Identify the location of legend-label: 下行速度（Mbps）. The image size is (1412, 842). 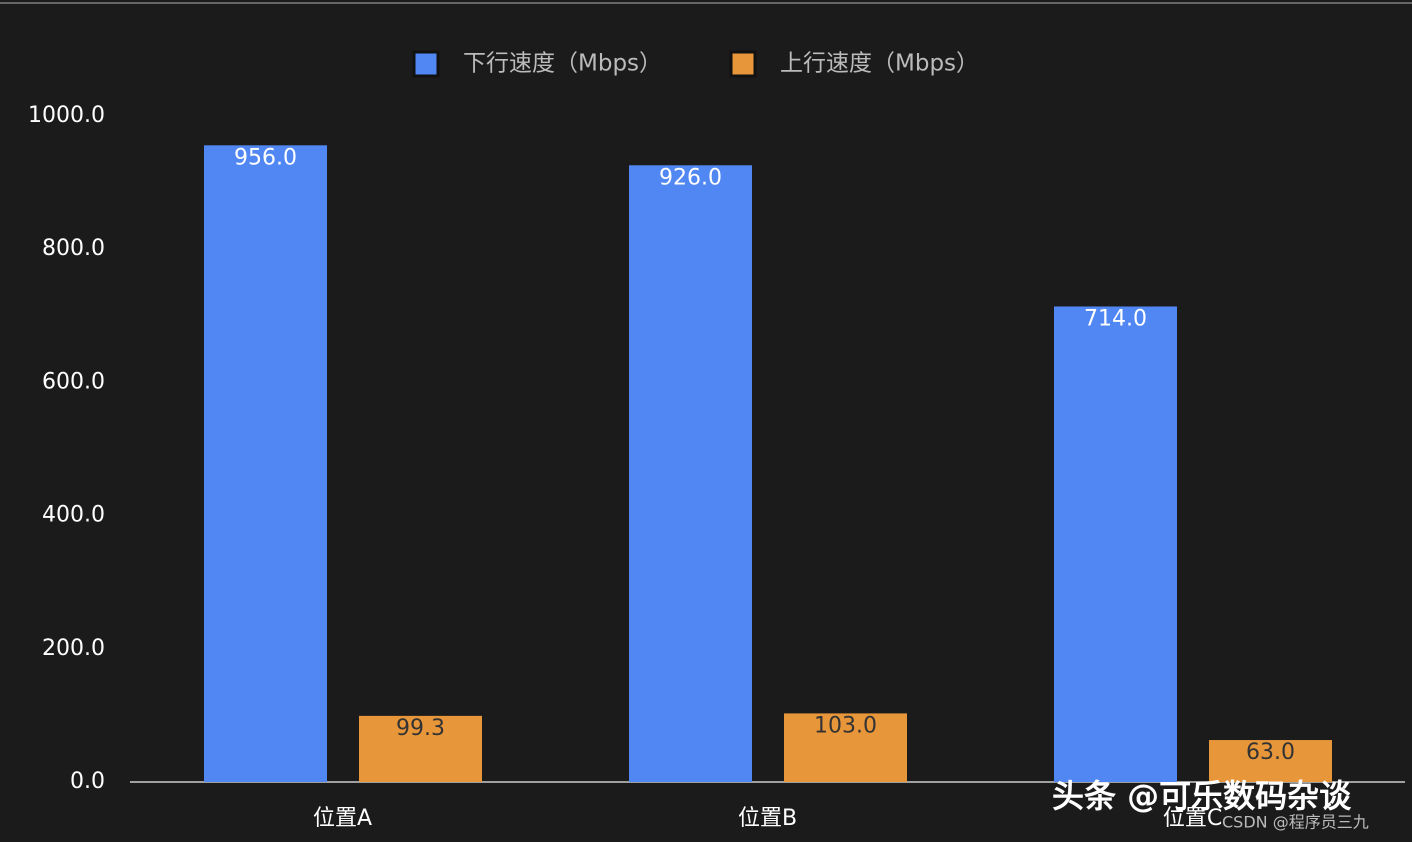
(562, 64).